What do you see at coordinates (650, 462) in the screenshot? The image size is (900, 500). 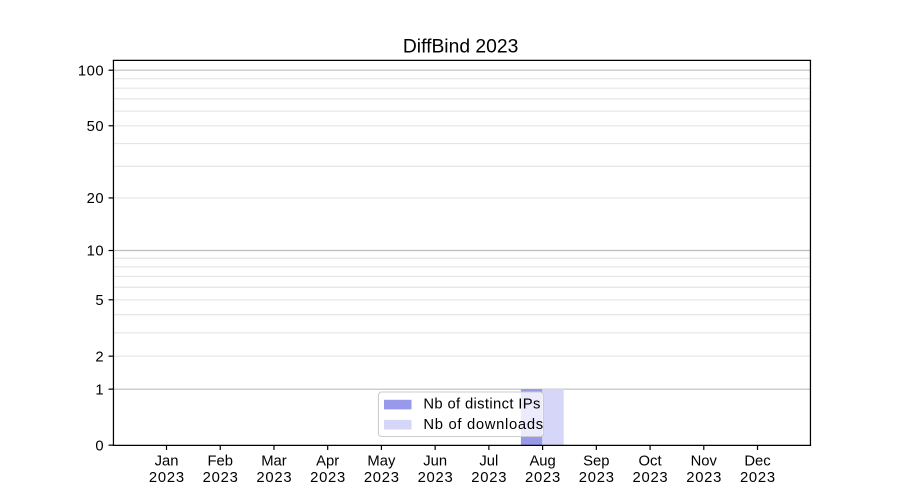 I see `svg-text: Oct` at bounding box center [650, 462].